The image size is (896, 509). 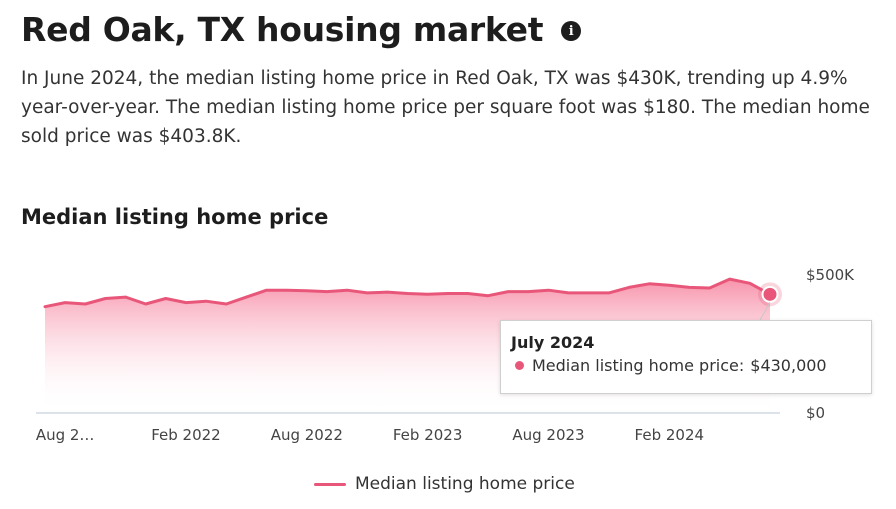 What do you see at coordinates (553, 342) in the screenshot?
I see `tooltip-date: July 2024` at bounding box center [553, 342].